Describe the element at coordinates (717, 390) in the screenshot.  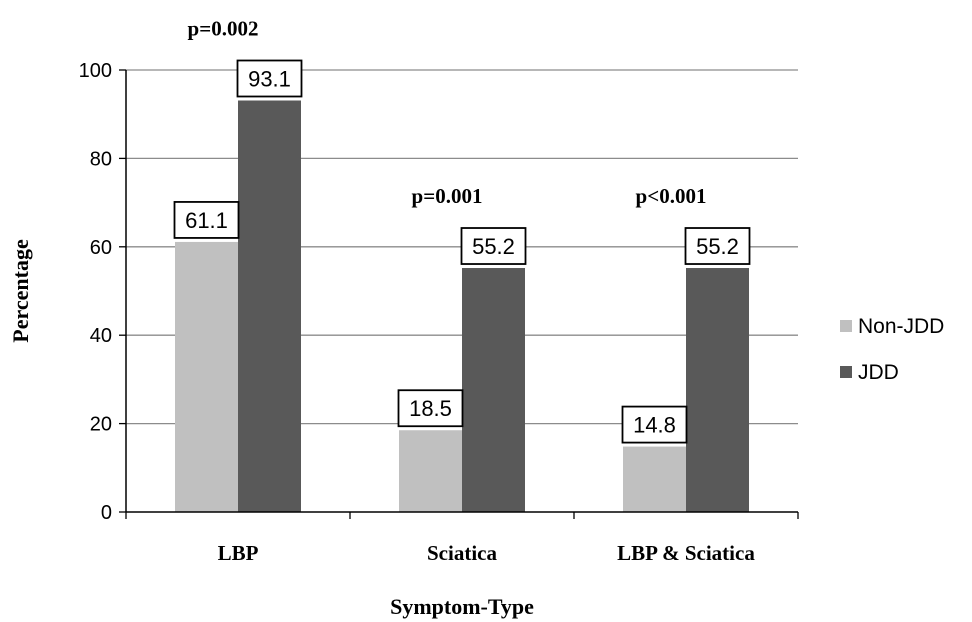
I see `bar-jdd-lbp-sciatica` at that location.